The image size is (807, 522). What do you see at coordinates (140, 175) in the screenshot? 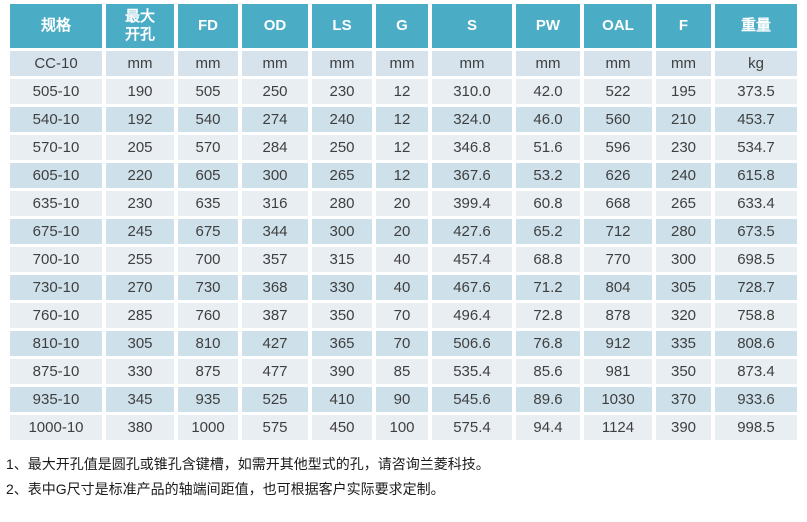
I see `data-cell: 220` at bounding box center [140, 175].